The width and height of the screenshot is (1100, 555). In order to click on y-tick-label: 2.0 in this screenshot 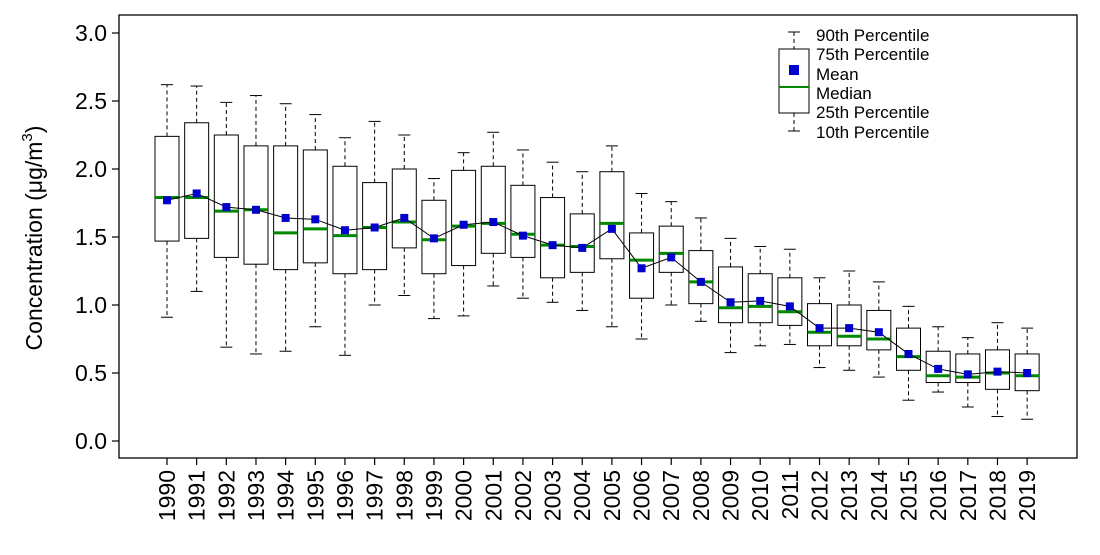, I will do `click(91, 169)`.